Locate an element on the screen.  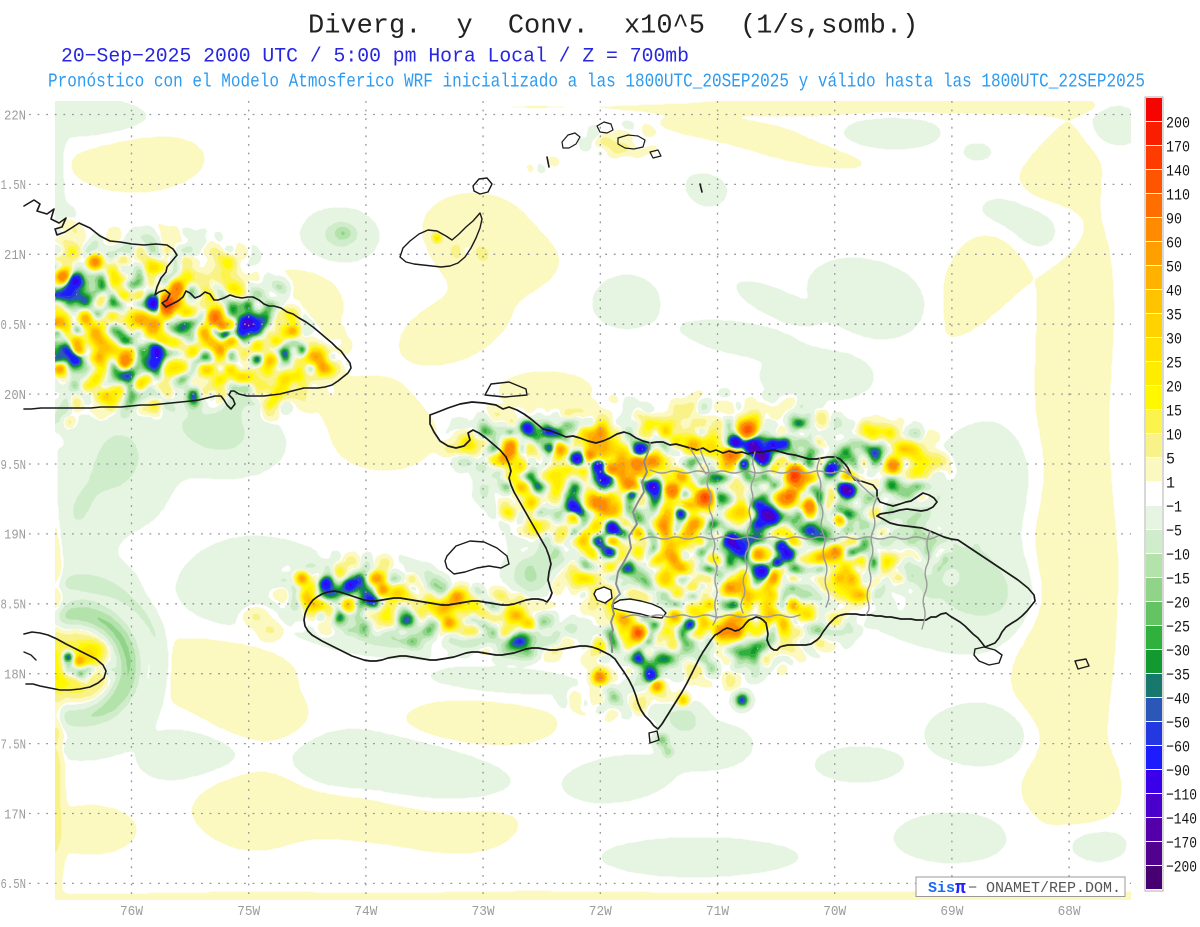
svg-text: −170 is located at coordinates (1181, 844).